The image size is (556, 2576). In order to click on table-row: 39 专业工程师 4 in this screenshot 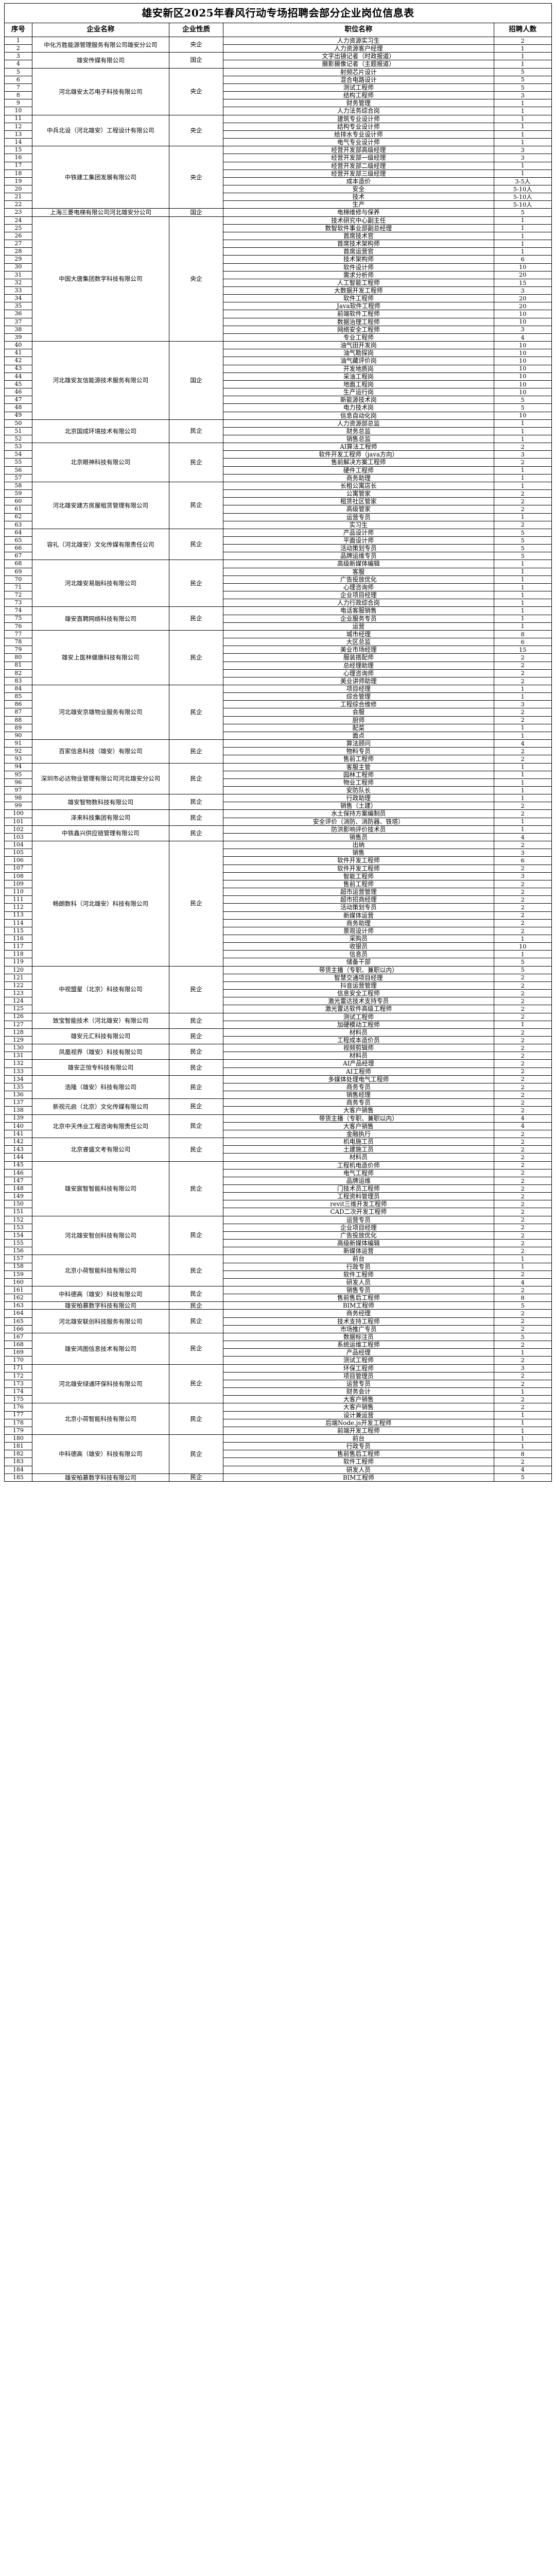, I will do `click(278, 337)`.